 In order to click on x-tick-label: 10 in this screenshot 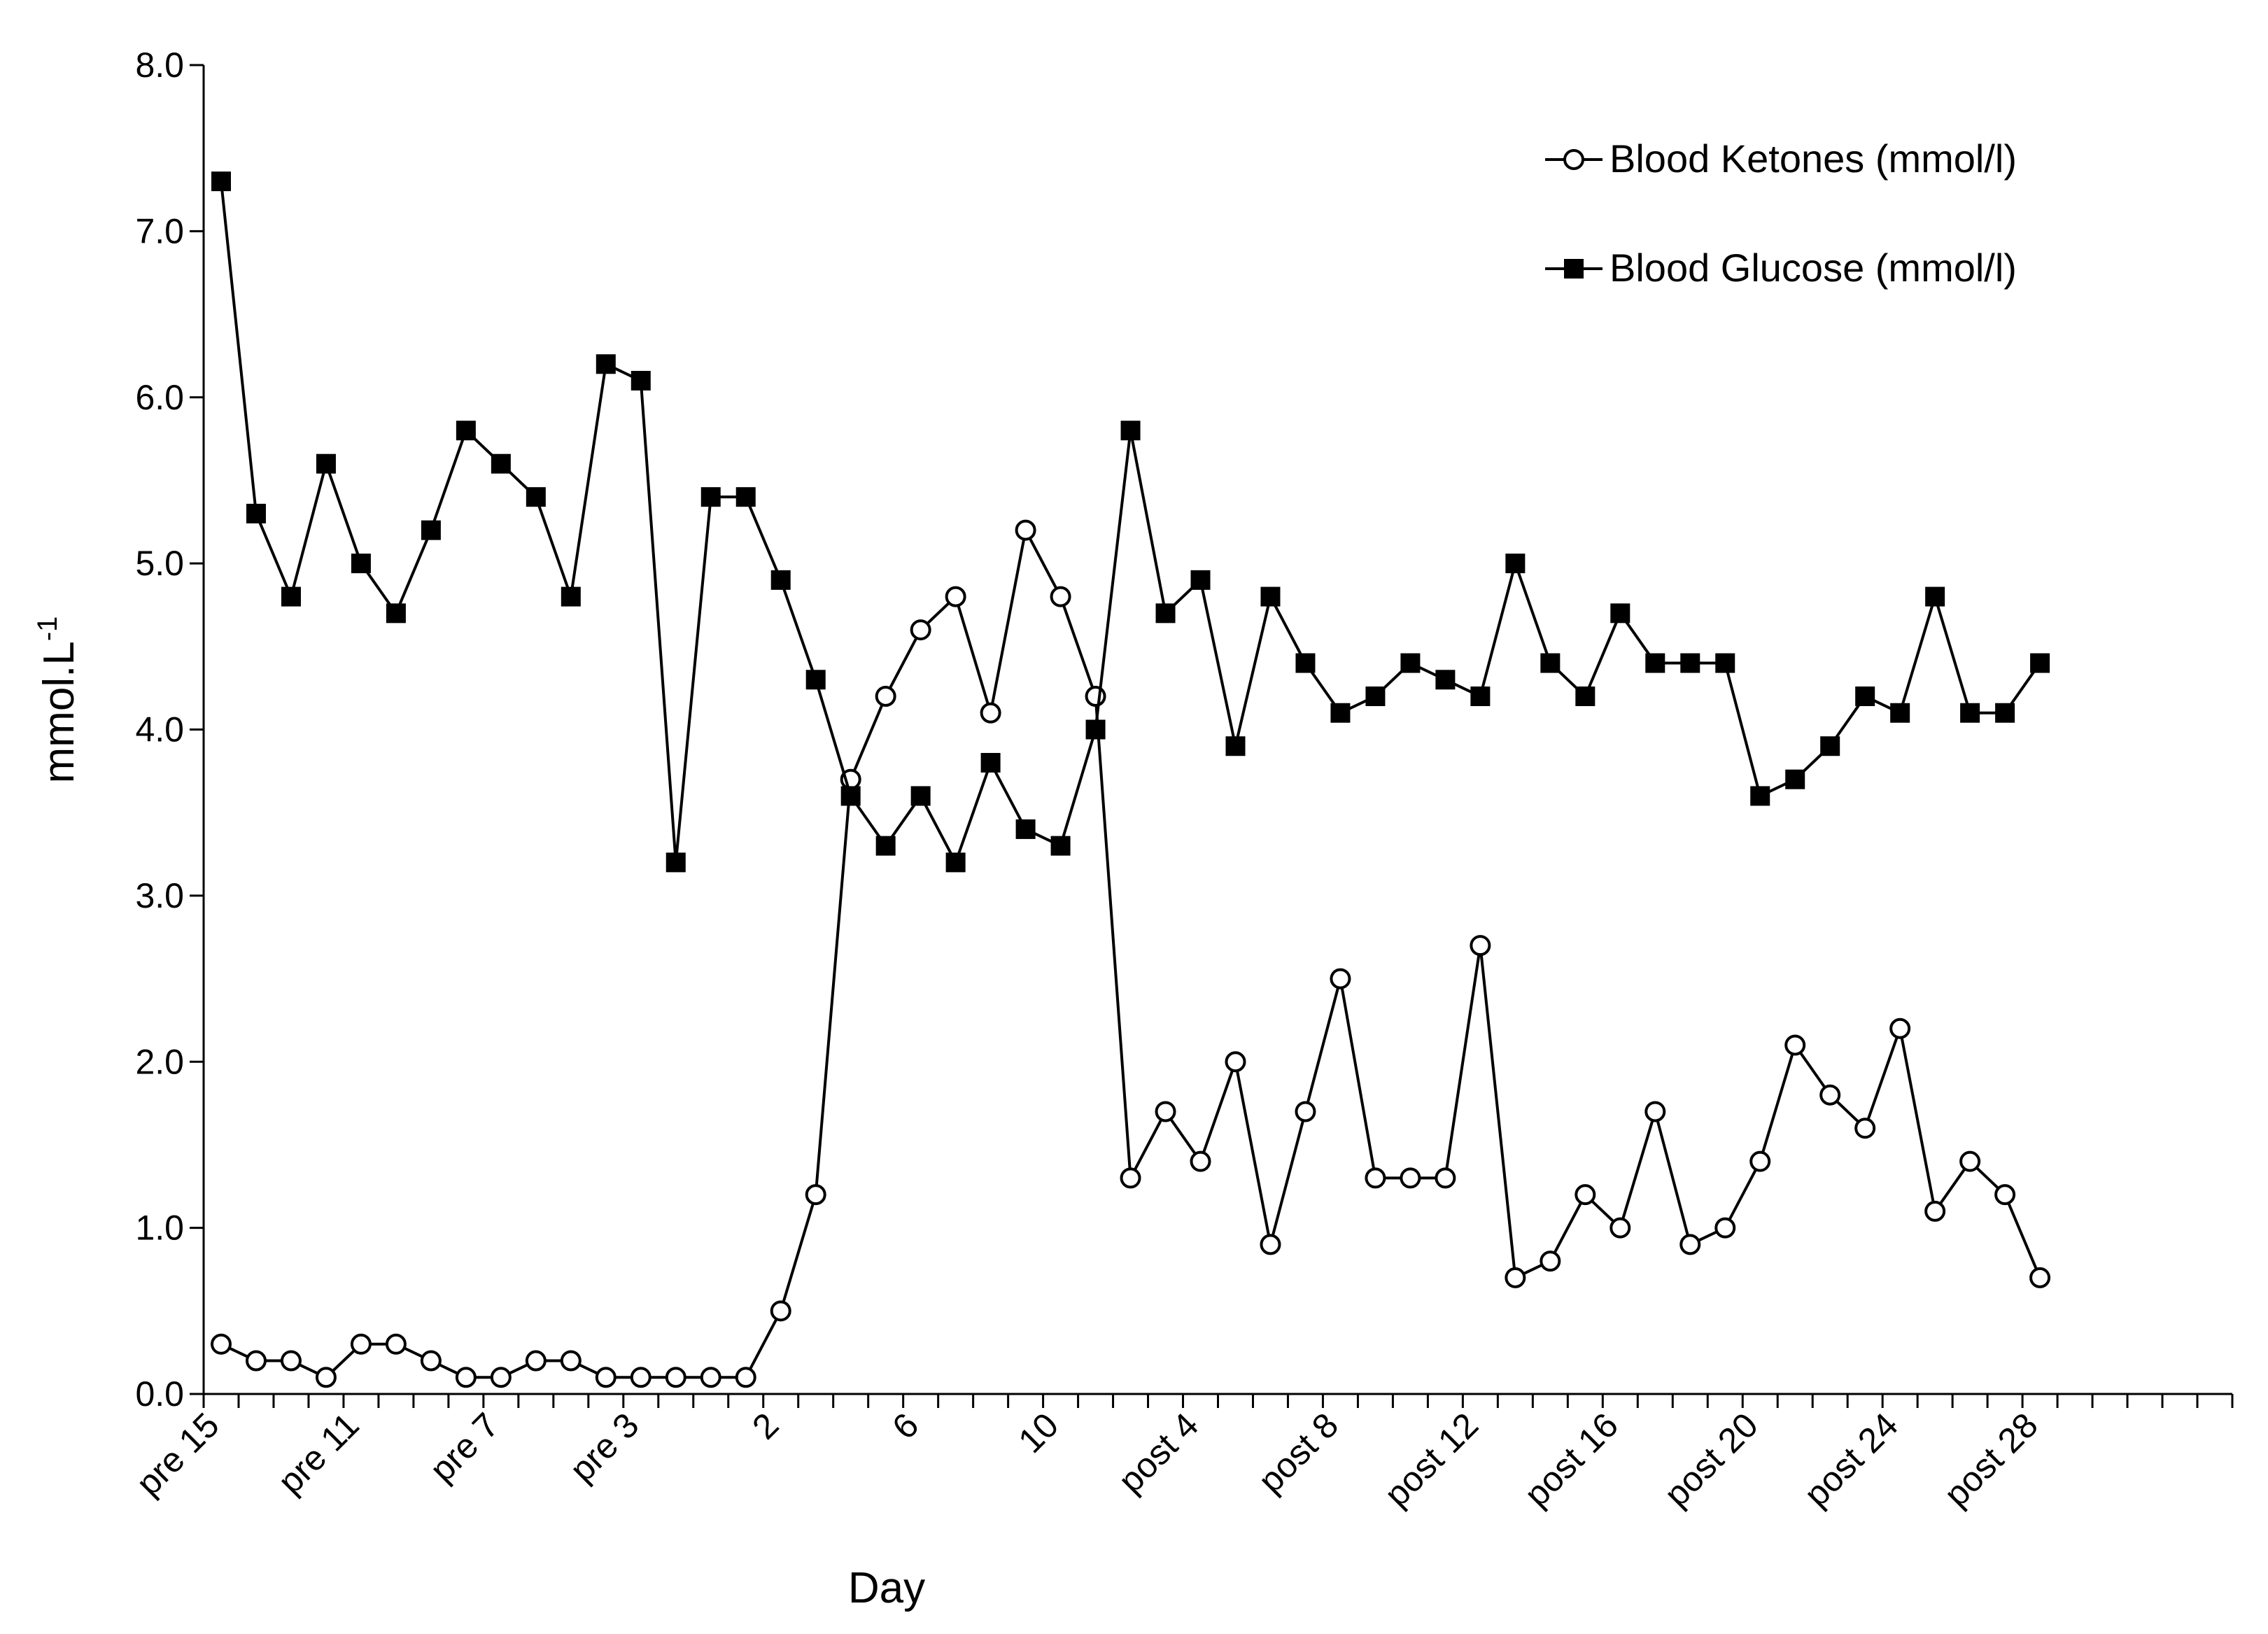, I will do `click(1038, 1432)`.